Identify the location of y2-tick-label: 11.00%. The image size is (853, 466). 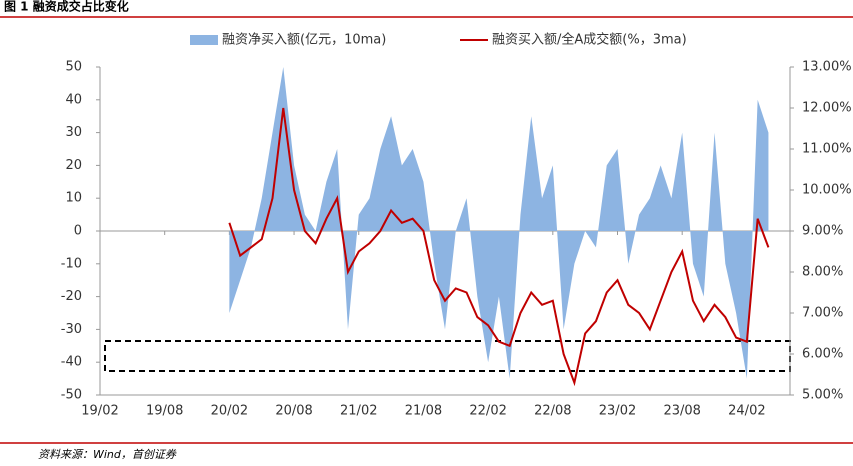
(827, 149).